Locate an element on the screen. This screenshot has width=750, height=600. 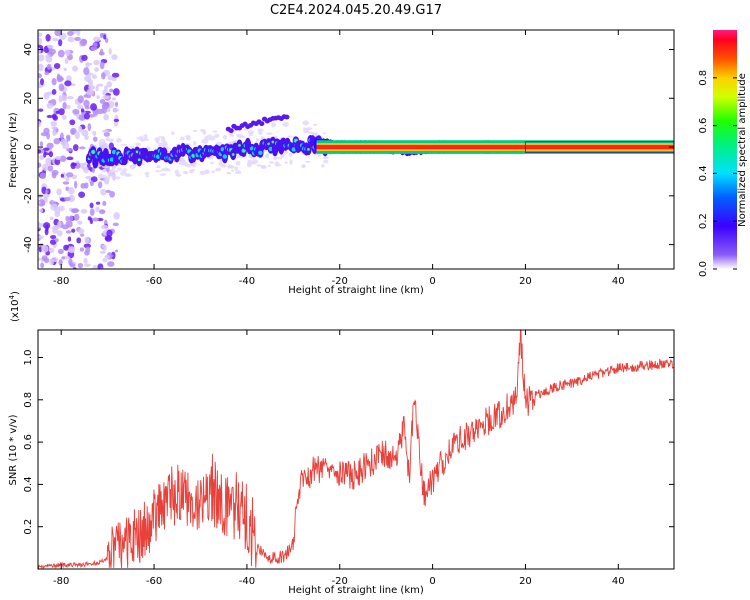
heatmap-branch-mark is located at coordinates (262, 124).